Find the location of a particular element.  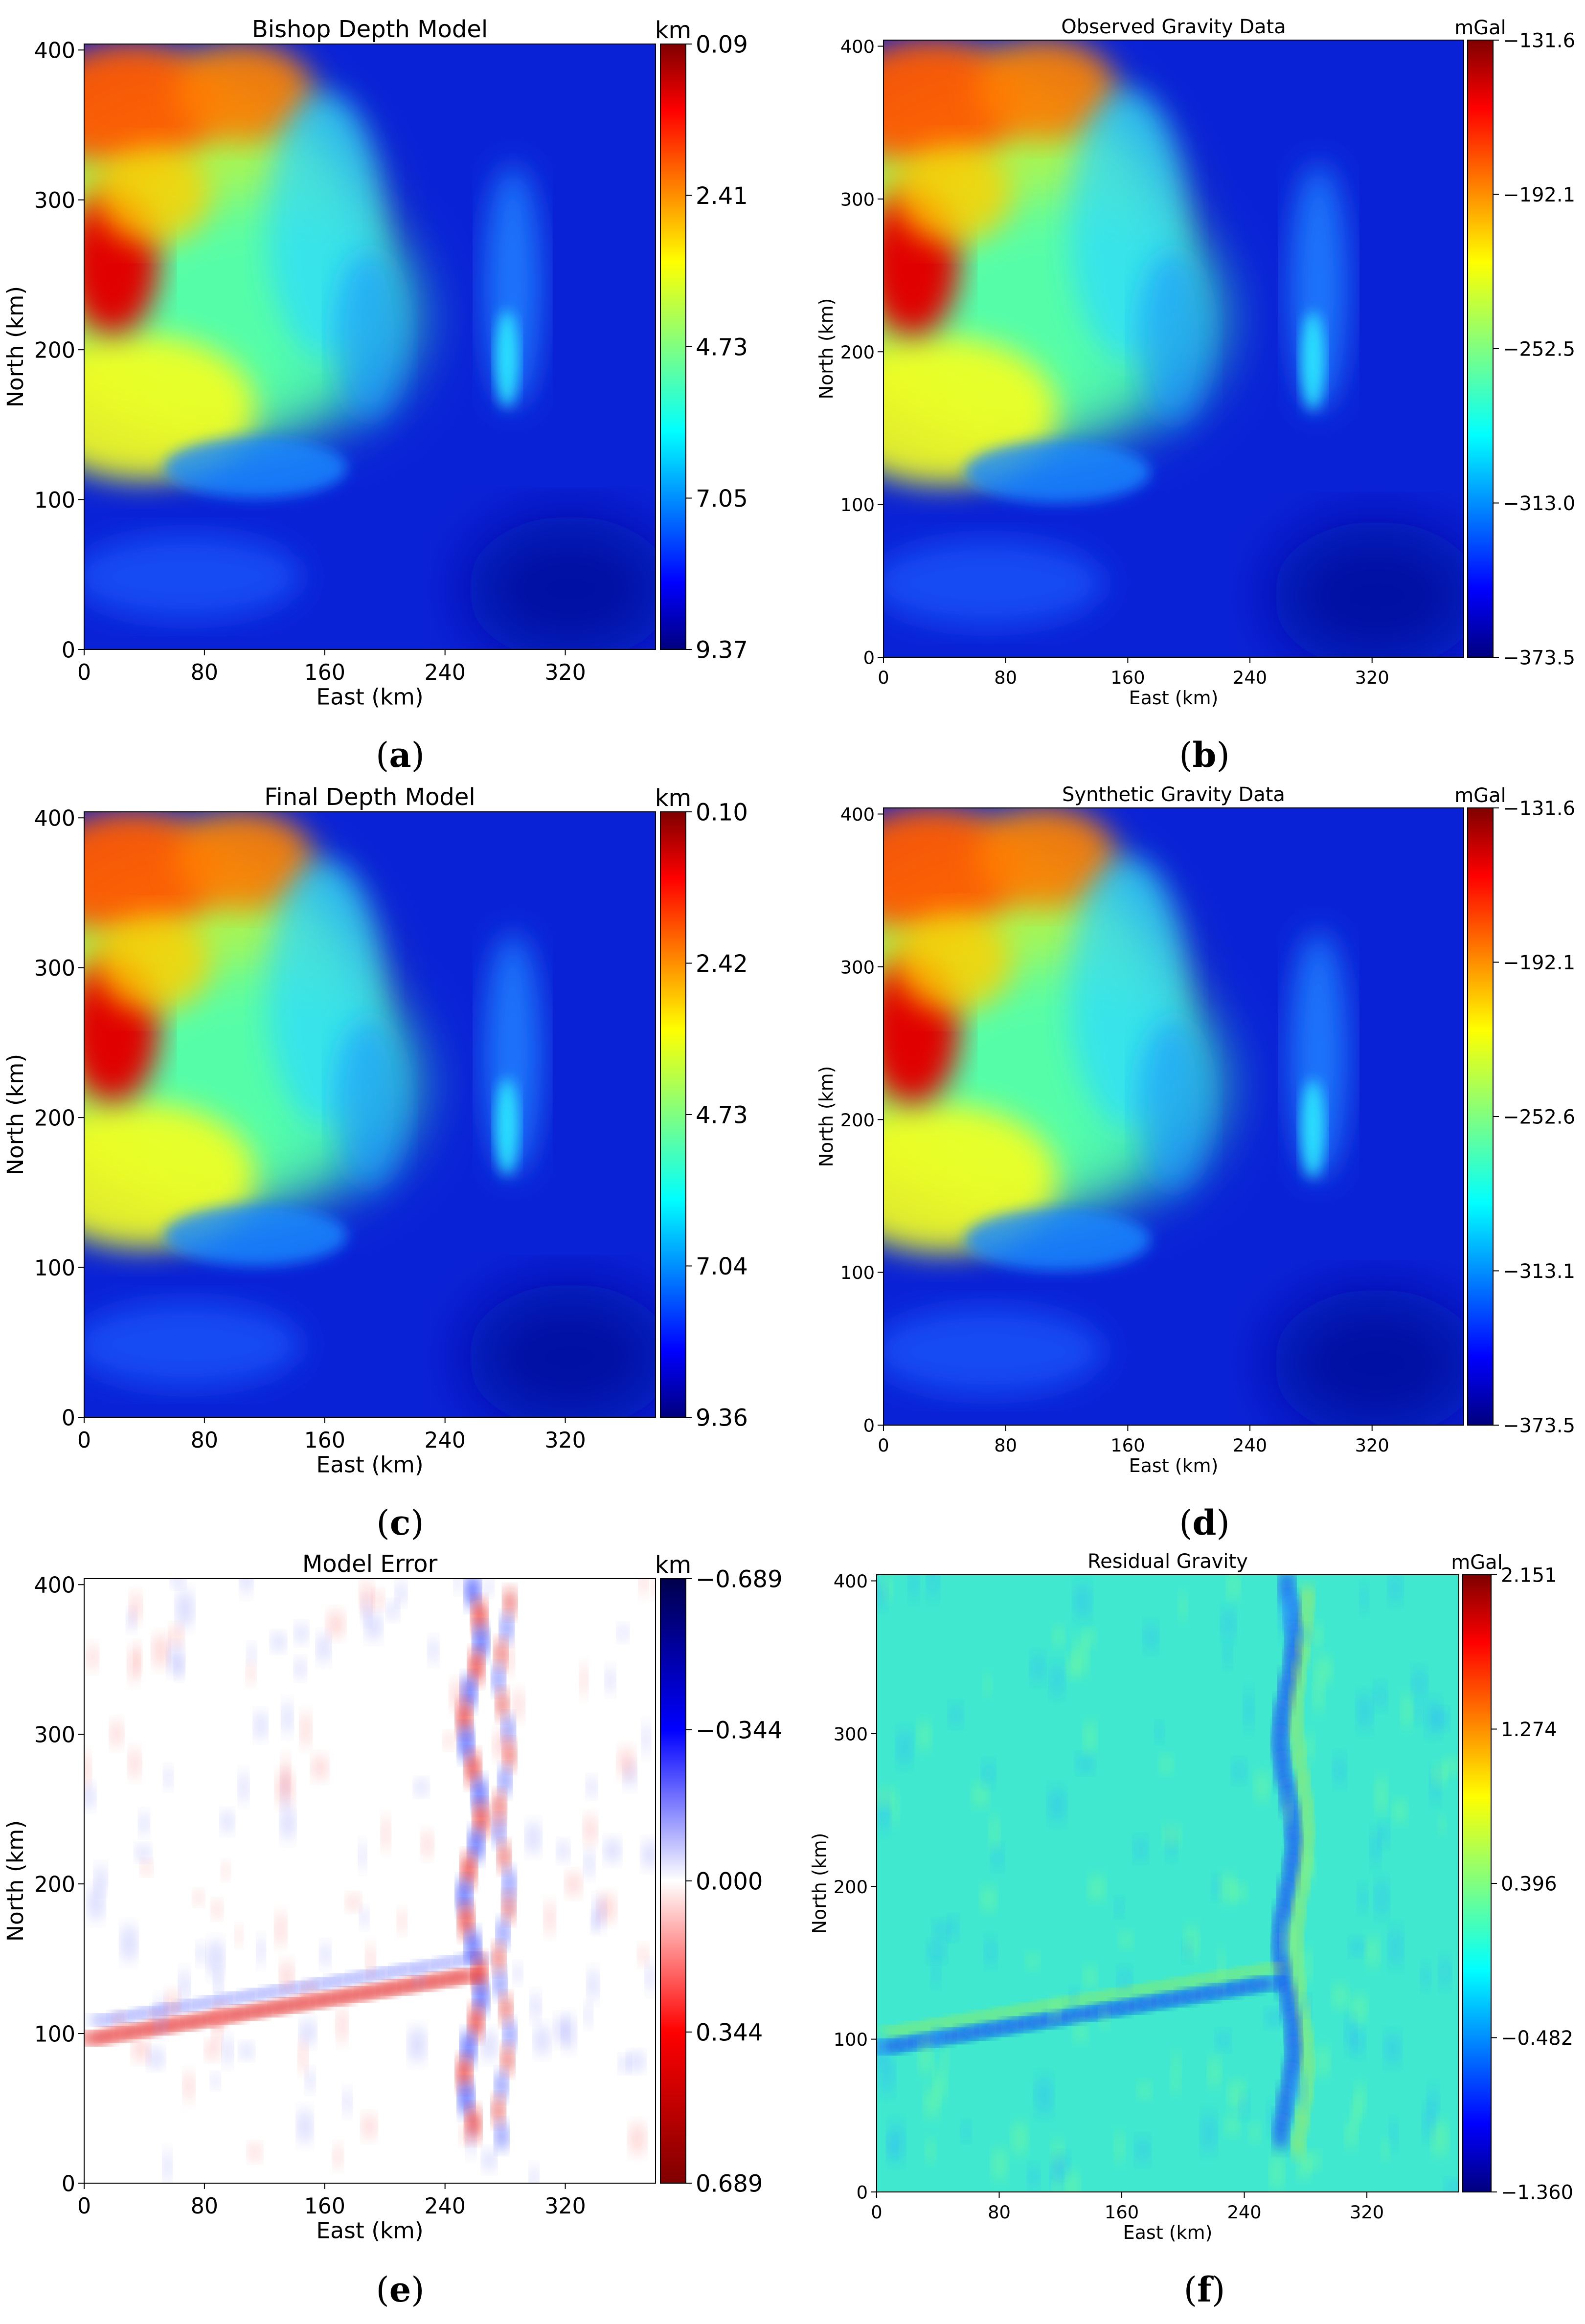

panel-caption: (a) is located at coordinates (400, 755).